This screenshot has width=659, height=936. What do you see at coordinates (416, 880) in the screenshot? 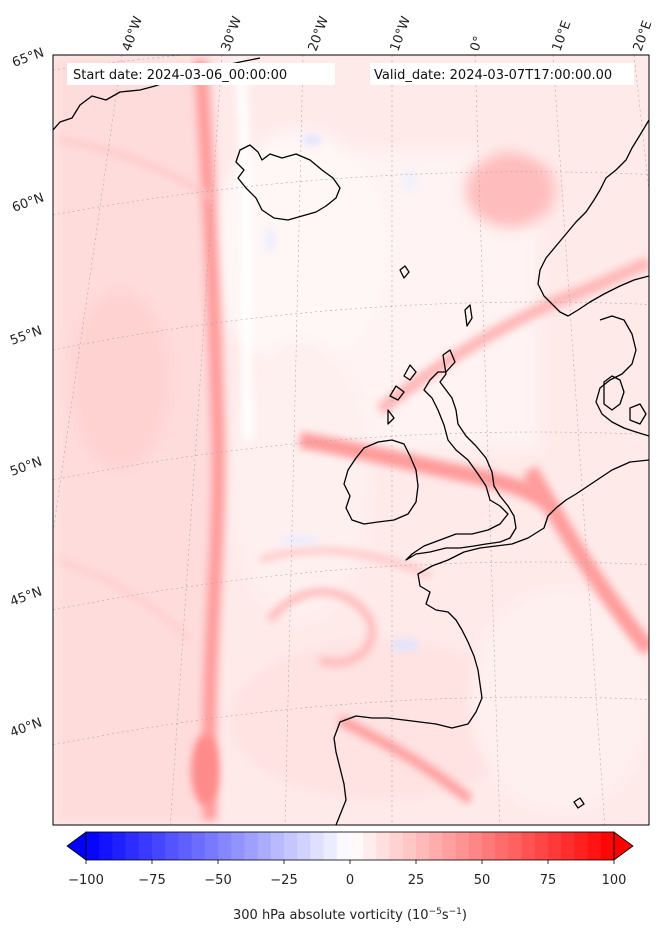
I see `colorbar-tick-label: 25` at bounding box center [416, 880].